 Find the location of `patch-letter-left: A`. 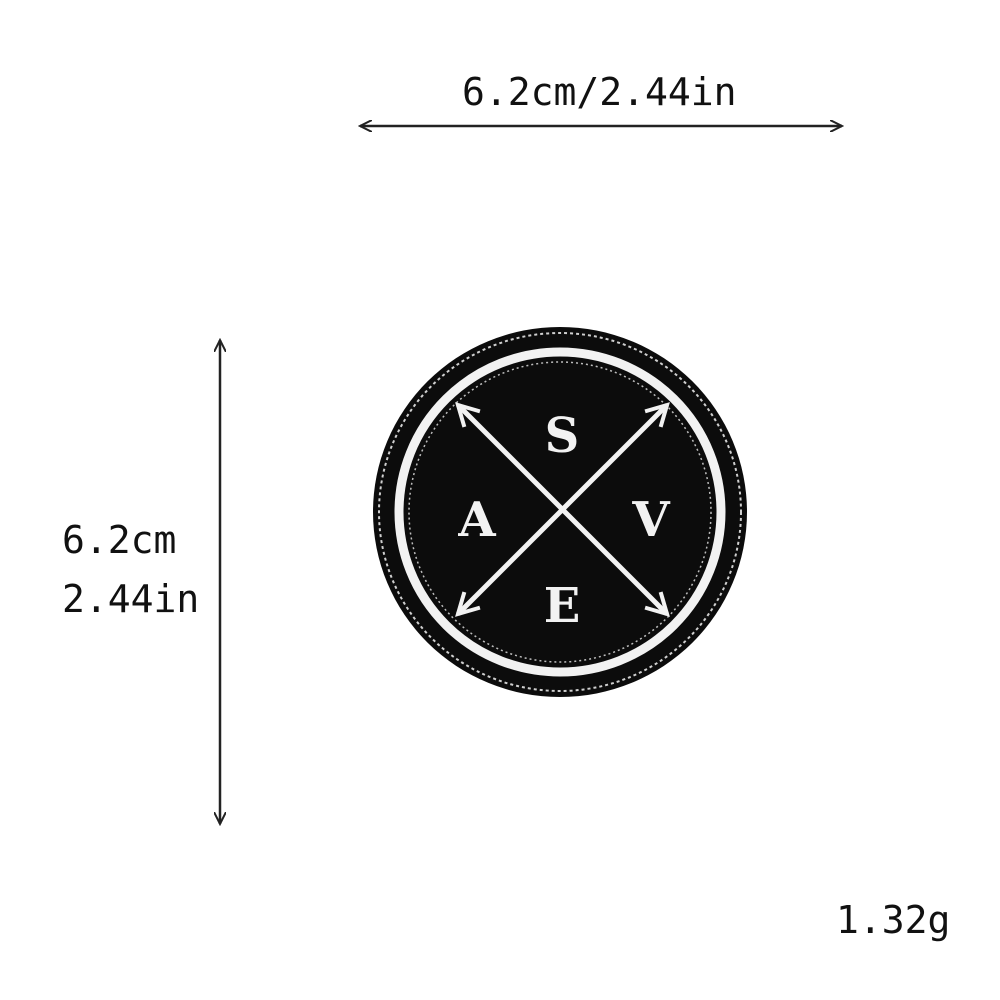

patch-letter-left: A is located at coordinates (476, 520).